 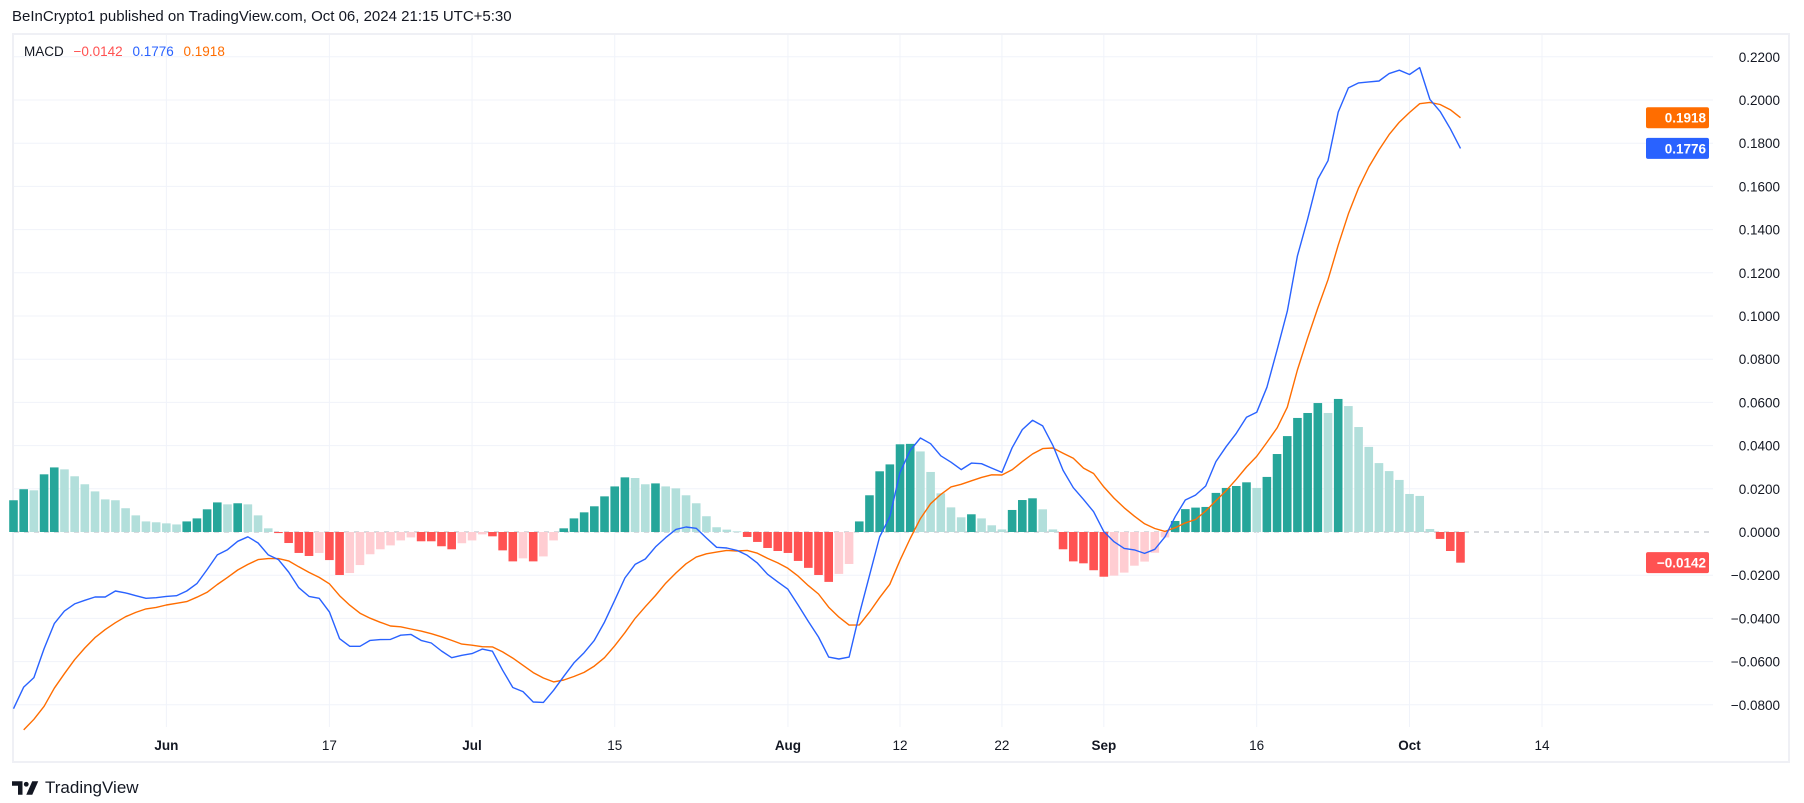 I want to click on time-axis: Jun 17 Jul 15 Aug 12 22 Sep 16 Oct 14, so click(x=852, y=745).